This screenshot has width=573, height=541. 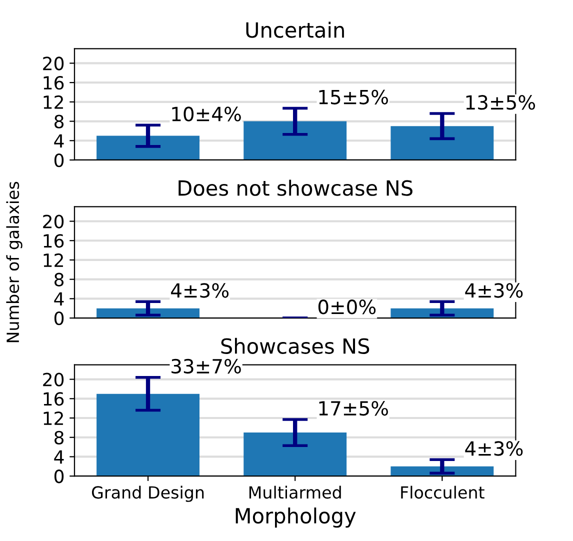 What do you see at coordinates (295, 492) in the screenshot?
I see `x-tick-label: Multiarmed` at bounding box center [295, 492].